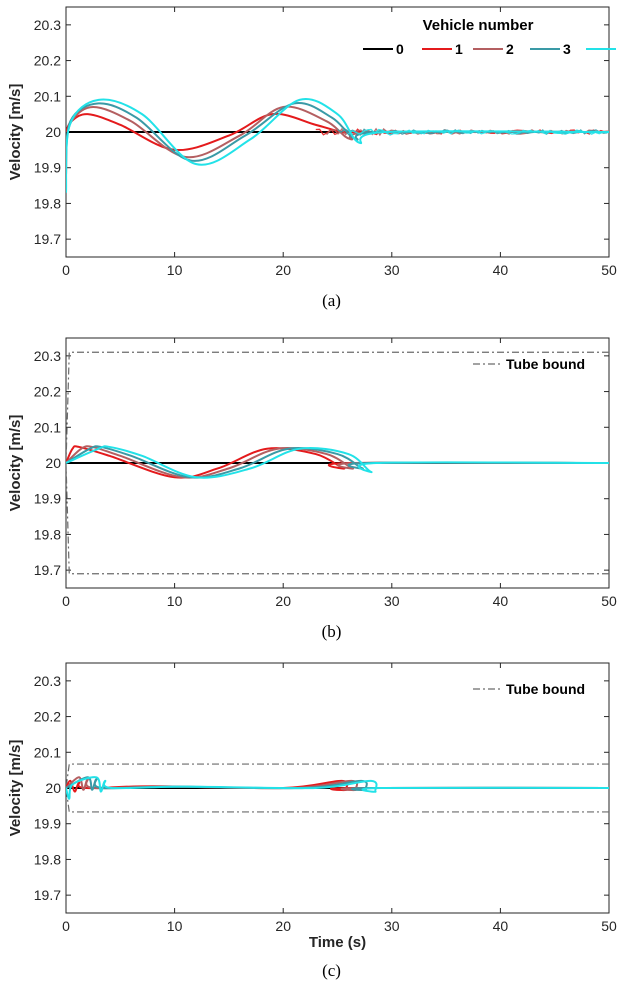  Describe the element at coordinates (331, 970) in the screenshot. I see `panel-caption: (c)` at that location.